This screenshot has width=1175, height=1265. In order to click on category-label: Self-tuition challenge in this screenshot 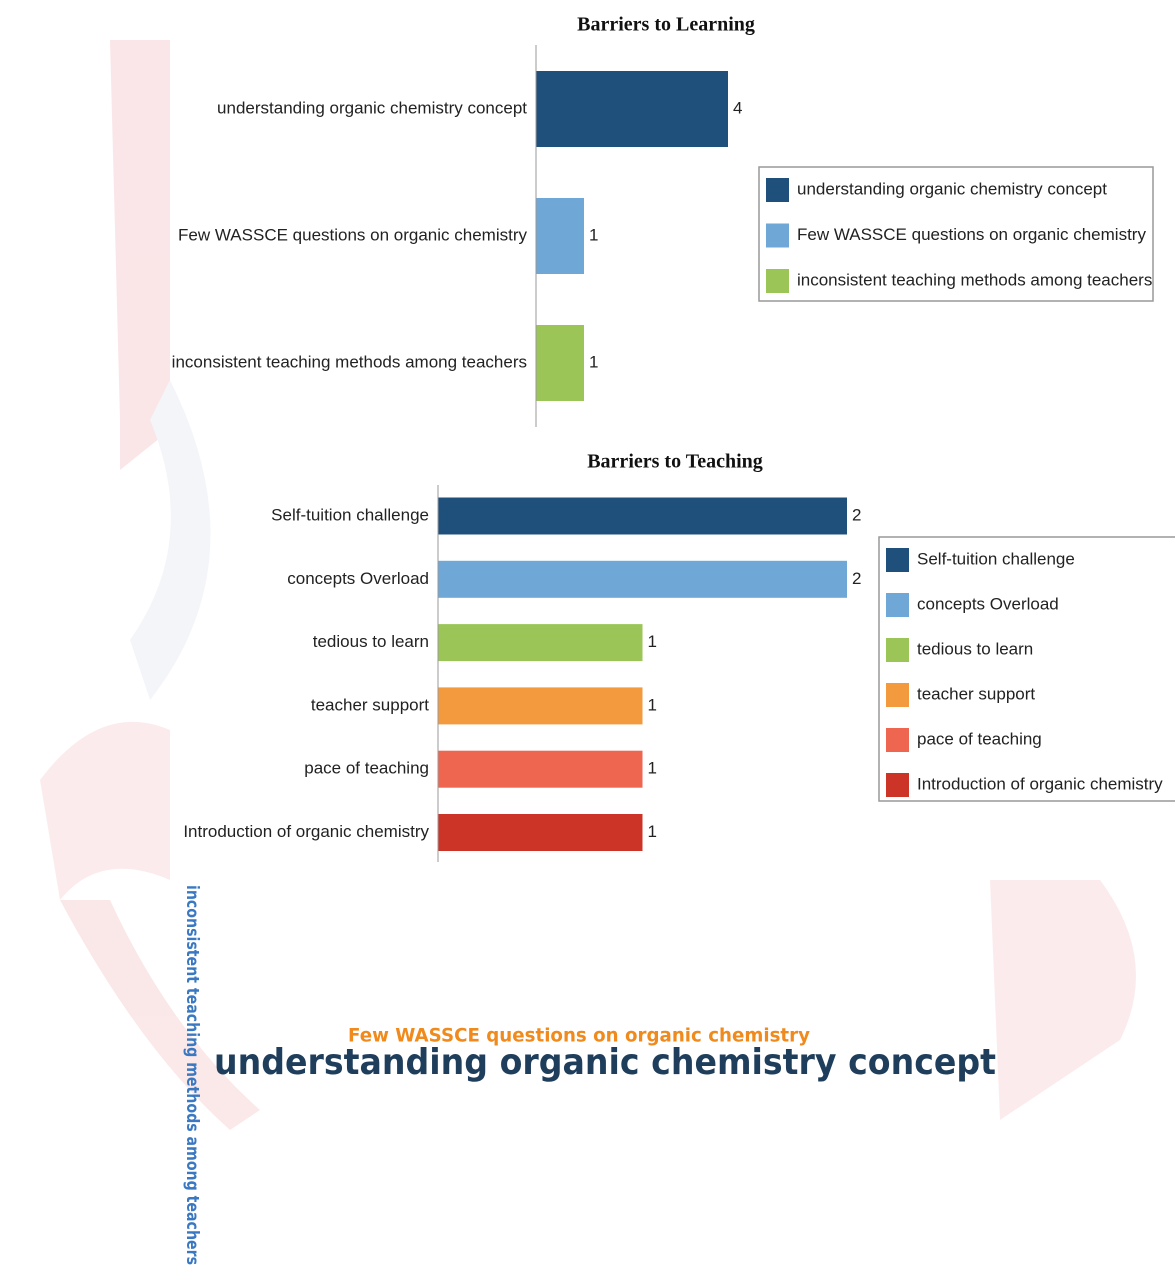, I will do `click(350, 514)`.